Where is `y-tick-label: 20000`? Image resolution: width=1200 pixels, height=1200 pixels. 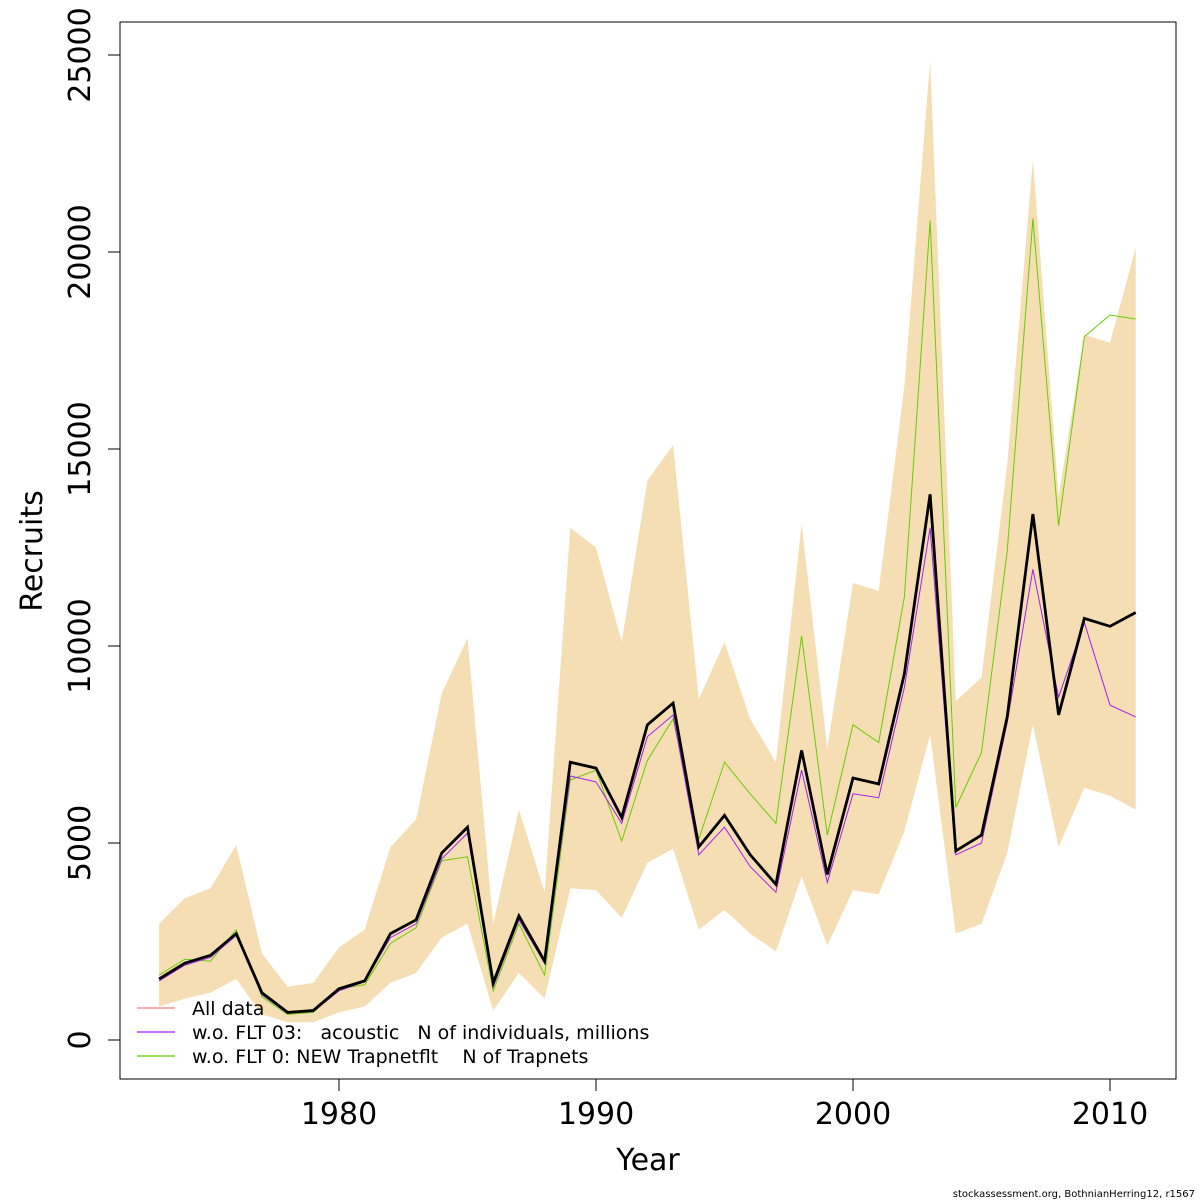
y-tick-label: 20000 is located at coordinates (80, 251).